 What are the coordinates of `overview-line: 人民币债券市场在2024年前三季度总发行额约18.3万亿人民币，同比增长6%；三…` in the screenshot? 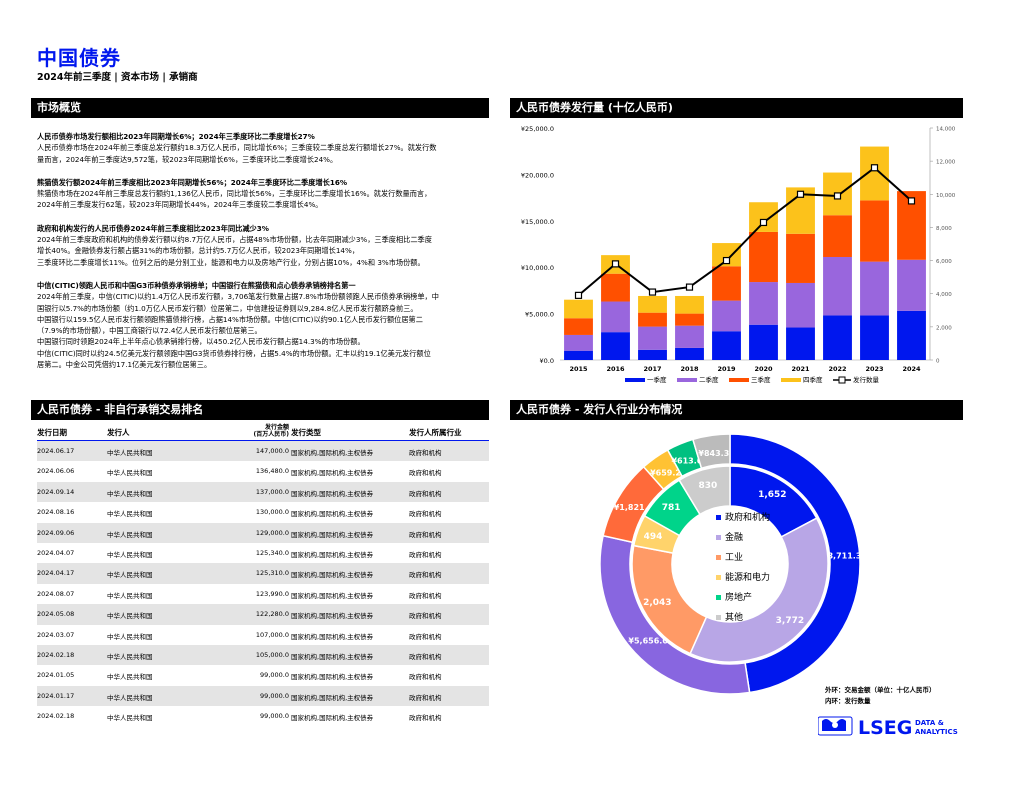 It's located at (237, 148).